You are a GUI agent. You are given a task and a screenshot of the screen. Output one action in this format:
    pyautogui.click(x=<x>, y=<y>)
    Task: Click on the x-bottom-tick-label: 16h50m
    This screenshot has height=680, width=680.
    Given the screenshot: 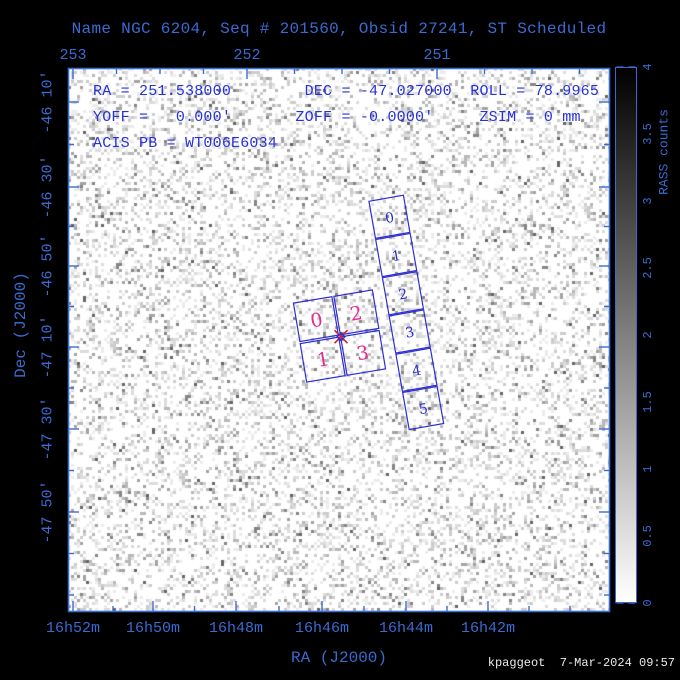 What is the action you would take?
    pyautogui.click(x=153, y=628)
    